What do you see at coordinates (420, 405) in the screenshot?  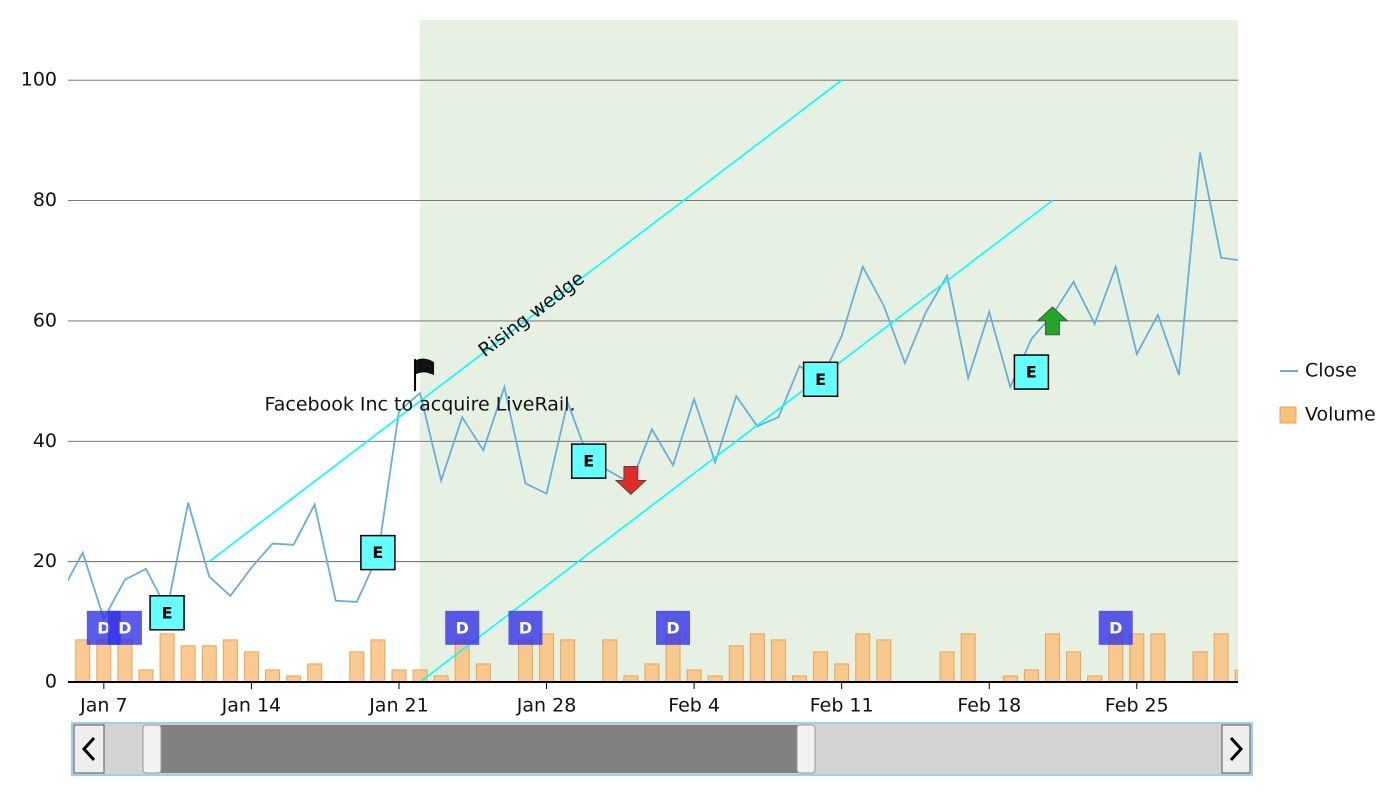 I see `annotation-text: Facebook Inc to acquire LiveRail.` at bounding box center [420, 405].